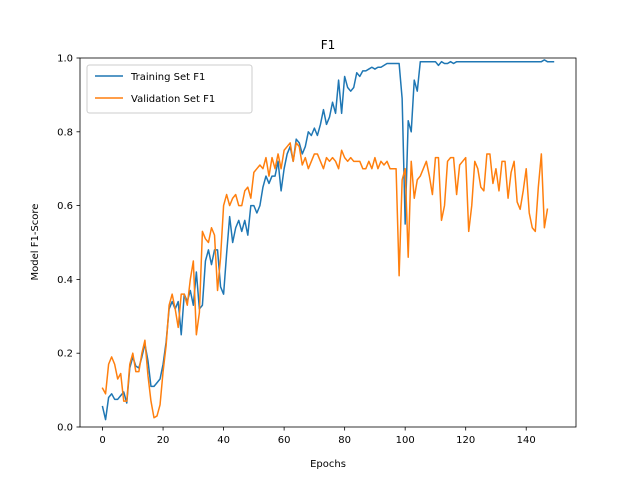 This screenshot has height=480, width=640. What do you see at coordinates (65, 354) in the screenshot?
I see `y-tick-label: 0.2` at bounding box center [65, 354].